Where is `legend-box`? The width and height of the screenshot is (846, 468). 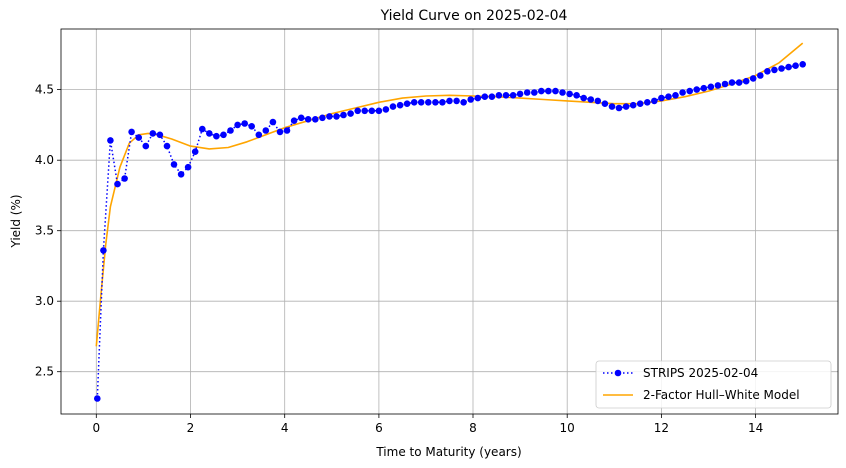
legend-box is located at coordinates (713, 384).